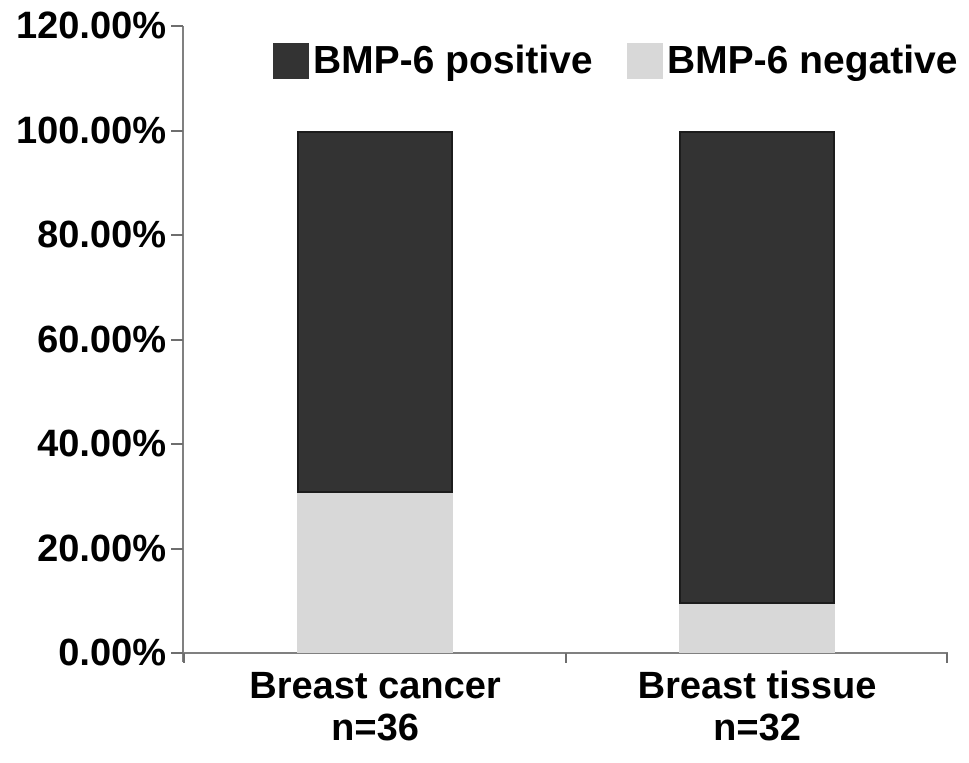  What do you see at coordinates (112, 653) in the screenshot?
I see `y-axis-tick-label: 0.00%` at bounding box center [112, 653].